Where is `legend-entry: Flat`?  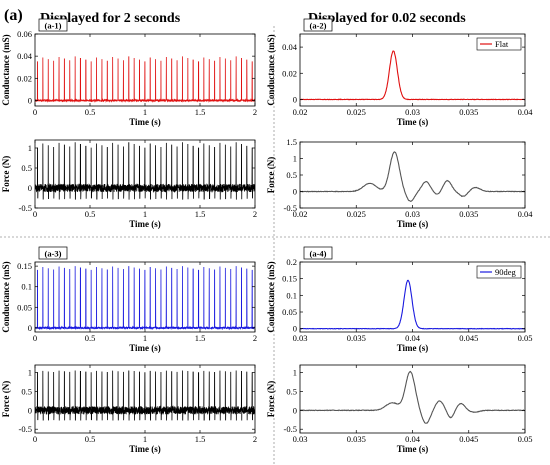
legend-entry: Flat is located at coordinates (502, 44).